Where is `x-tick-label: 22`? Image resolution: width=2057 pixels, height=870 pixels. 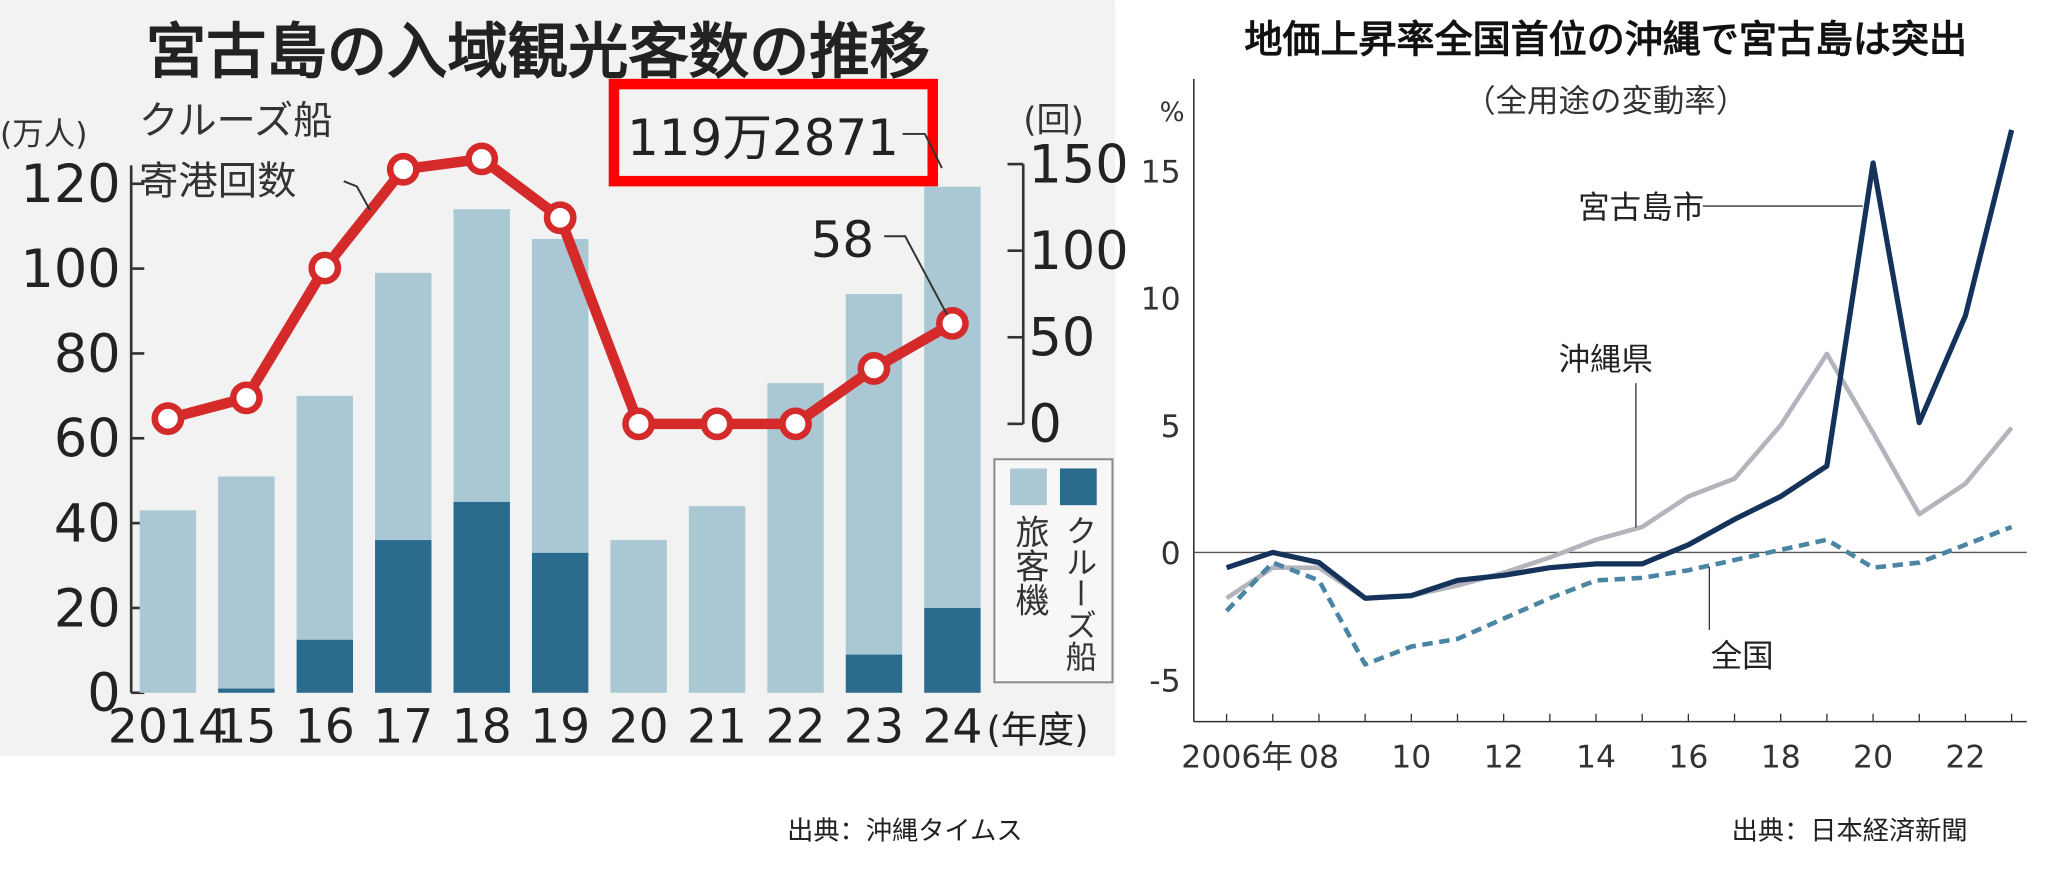 x-tick-label: 22 is located at coordinates (795, 727).